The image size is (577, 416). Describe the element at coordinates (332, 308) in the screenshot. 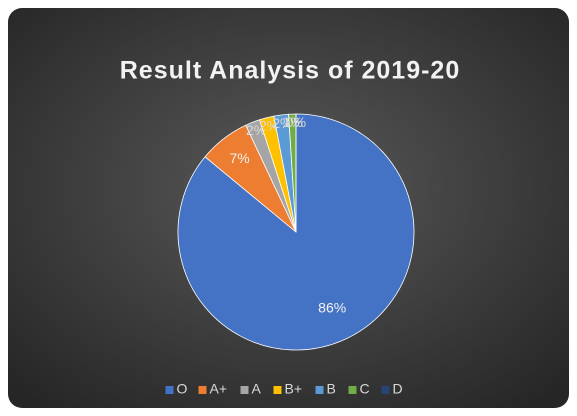

I see `data-label: 86%` at that location.